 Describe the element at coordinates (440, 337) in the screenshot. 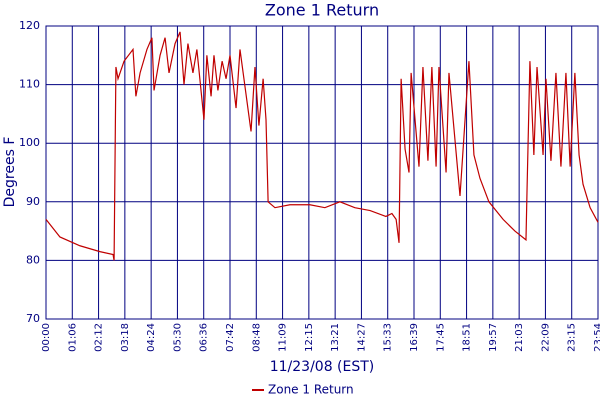

I see `x-tick-label: 17:45` at that location.